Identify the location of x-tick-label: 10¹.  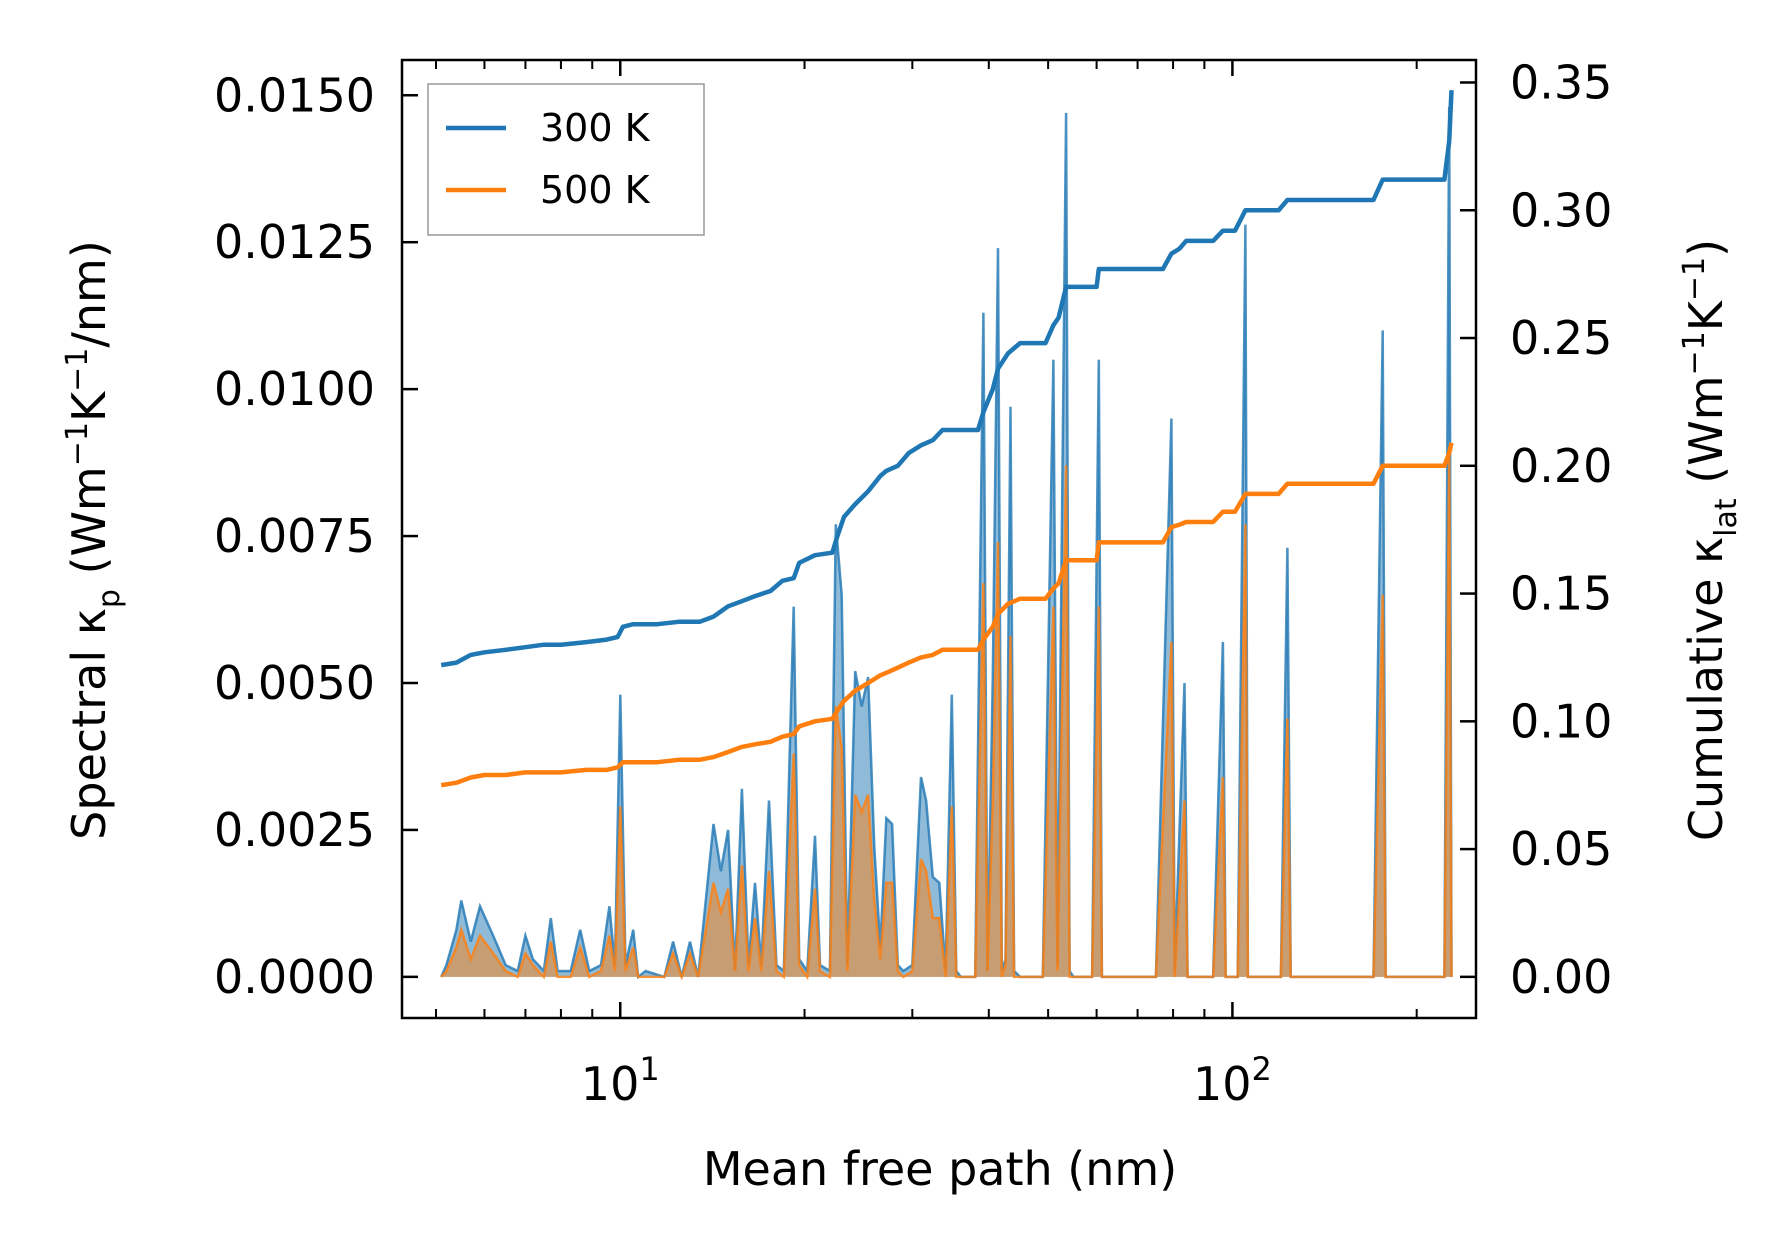
(620, 1080).